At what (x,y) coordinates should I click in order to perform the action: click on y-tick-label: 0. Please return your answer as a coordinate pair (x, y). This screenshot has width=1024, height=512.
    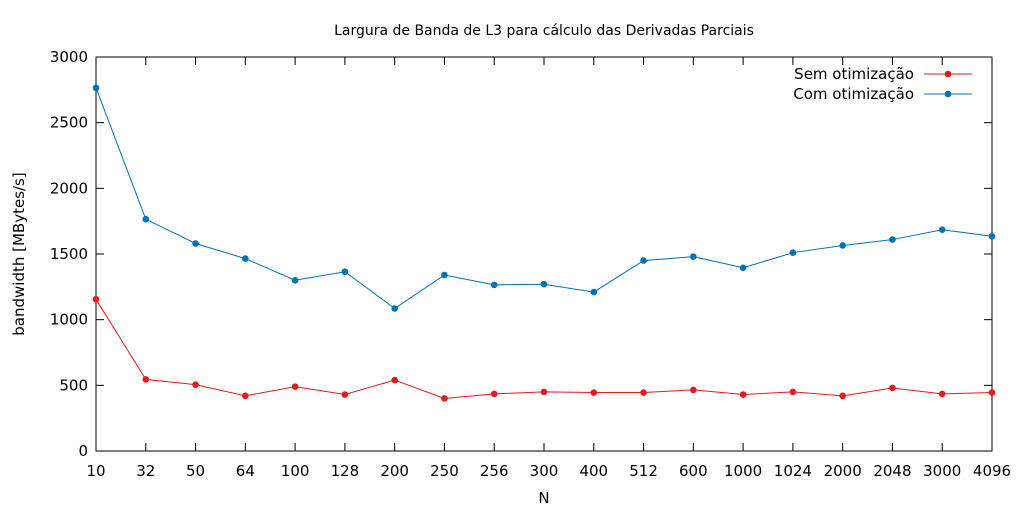
    Looking at the image, I should click on (83, 451).